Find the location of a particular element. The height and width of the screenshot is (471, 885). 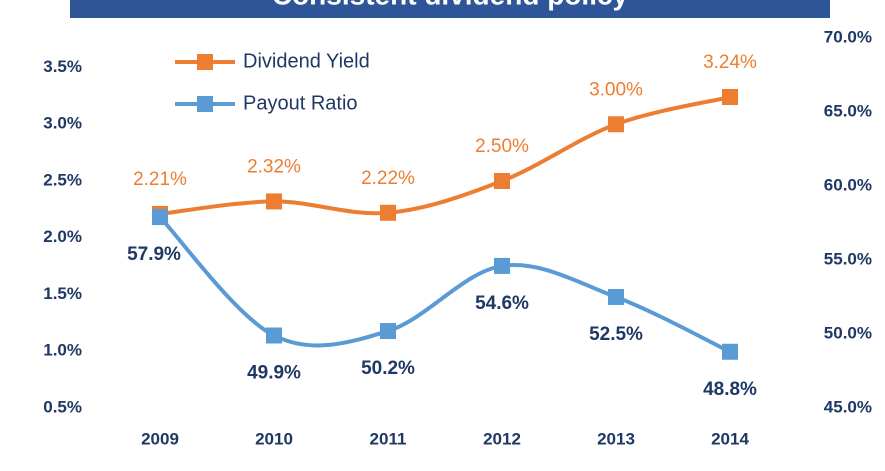

data-label: 50.2% is located at coordinates (388, 368).